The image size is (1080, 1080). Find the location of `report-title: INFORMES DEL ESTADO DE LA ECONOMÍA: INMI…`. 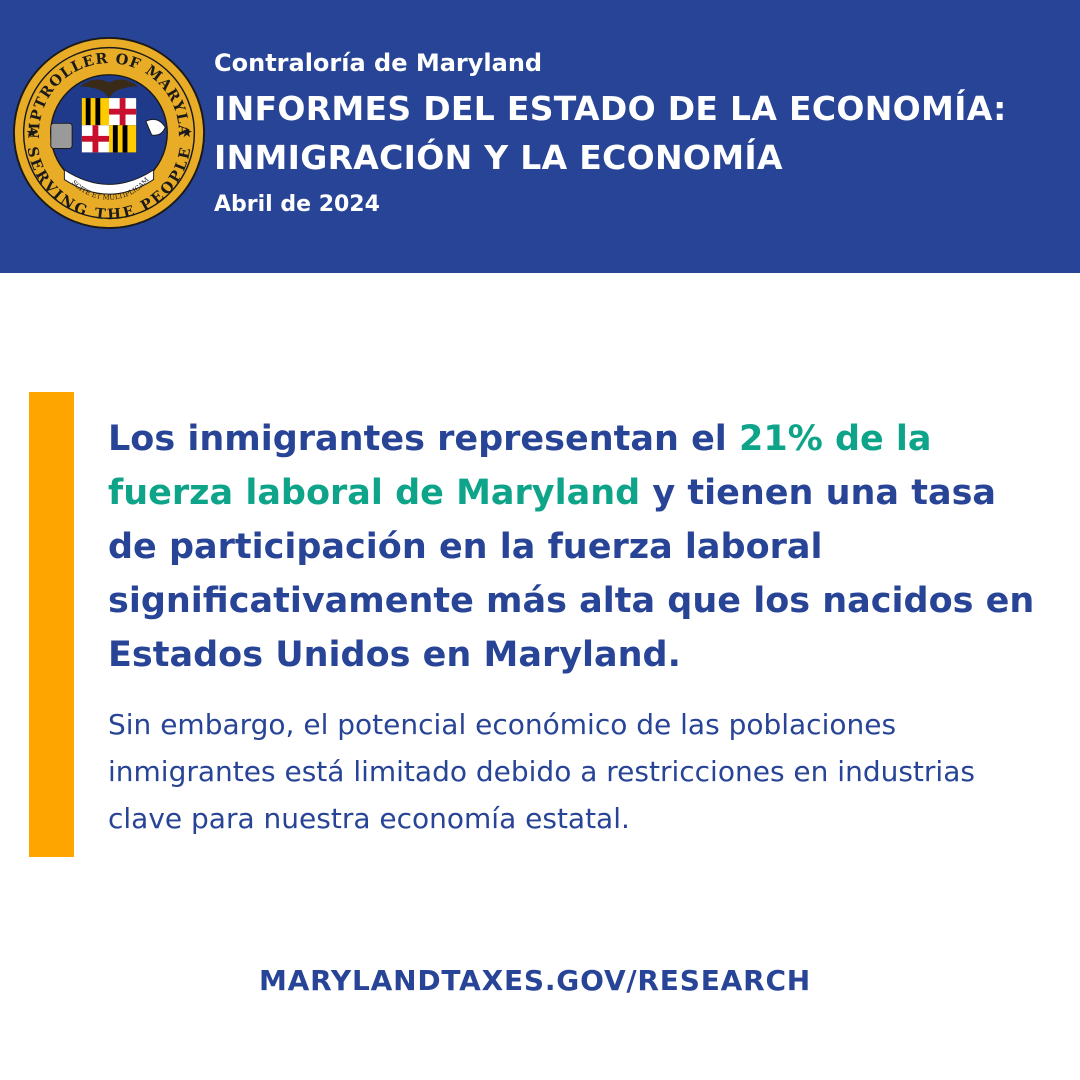

report-title: INFORMES DEL ESTADO DE LA ECONOMÍA: INMI… is located at coordinates (610, 133).